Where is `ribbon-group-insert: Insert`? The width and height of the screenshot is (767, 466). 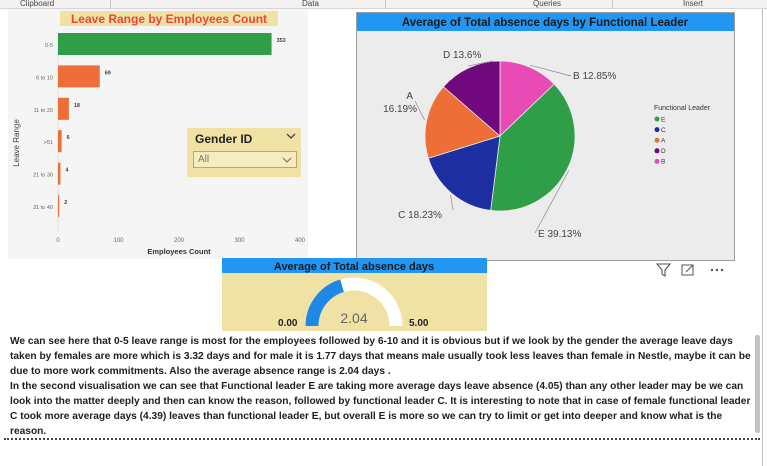 ribbon-group-insert: Insert is located at coordinates (693, 4).